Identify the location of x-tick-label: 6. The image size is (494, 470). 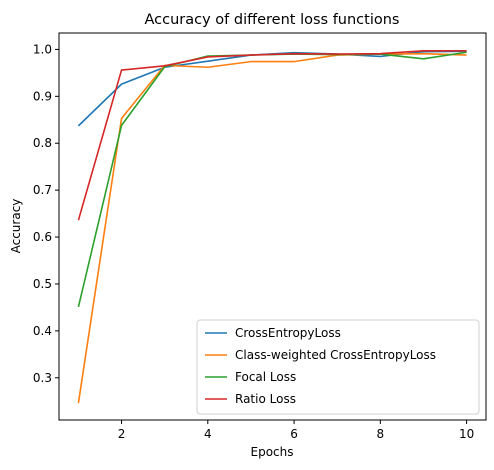
(294, 434).